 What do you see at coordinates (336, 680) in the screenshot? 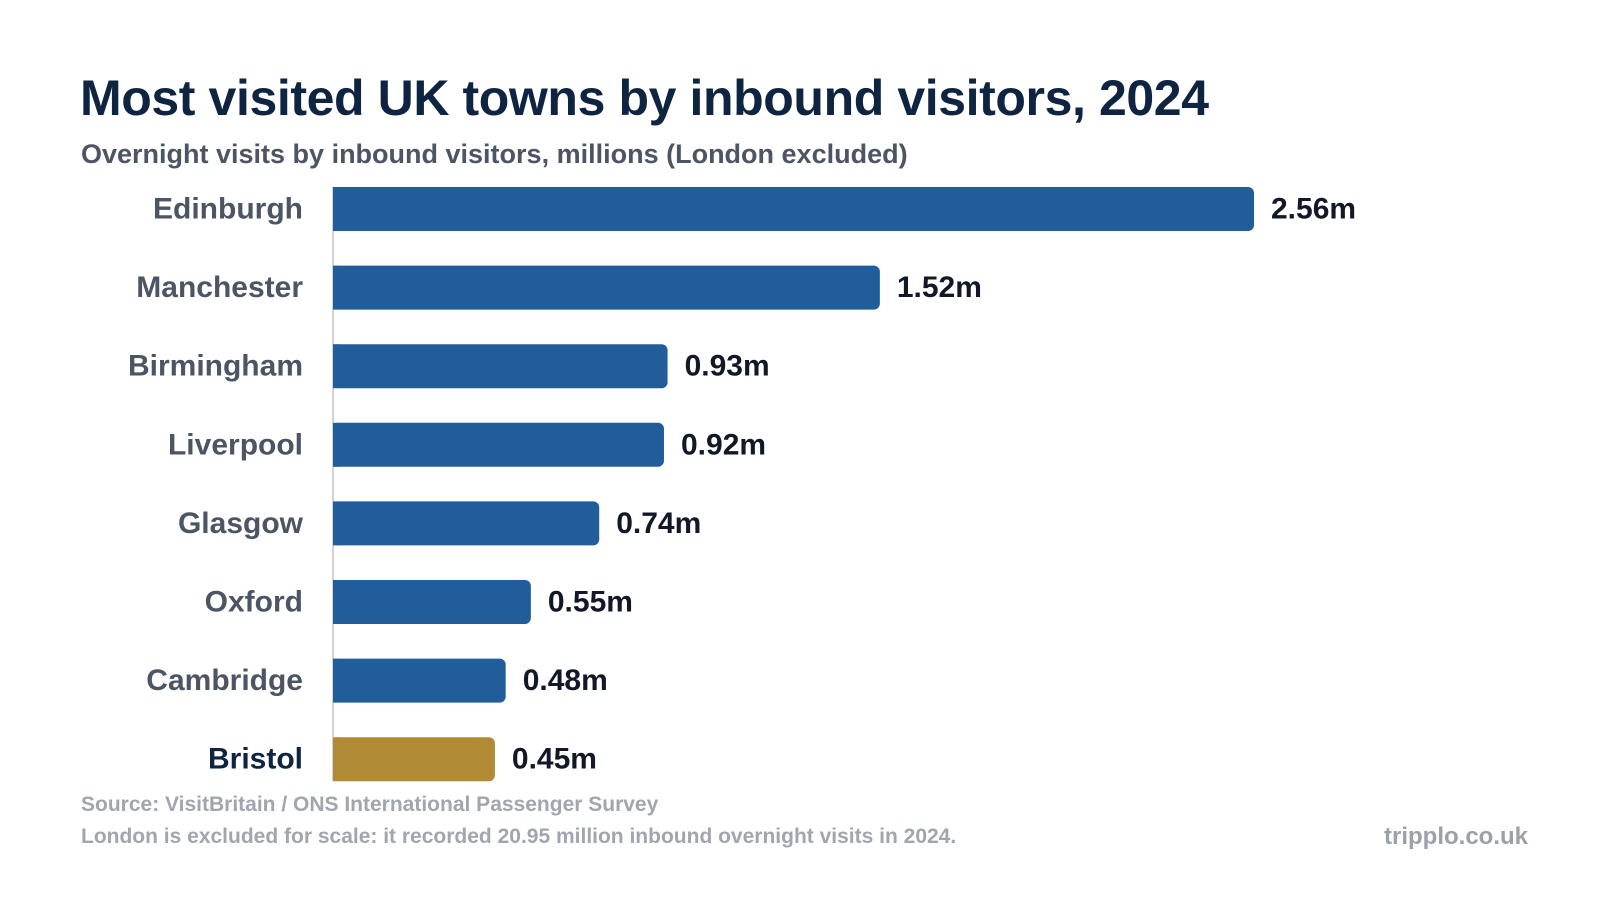
I see `bar-left-edge-cambridge` at bounding box center [336, 680].